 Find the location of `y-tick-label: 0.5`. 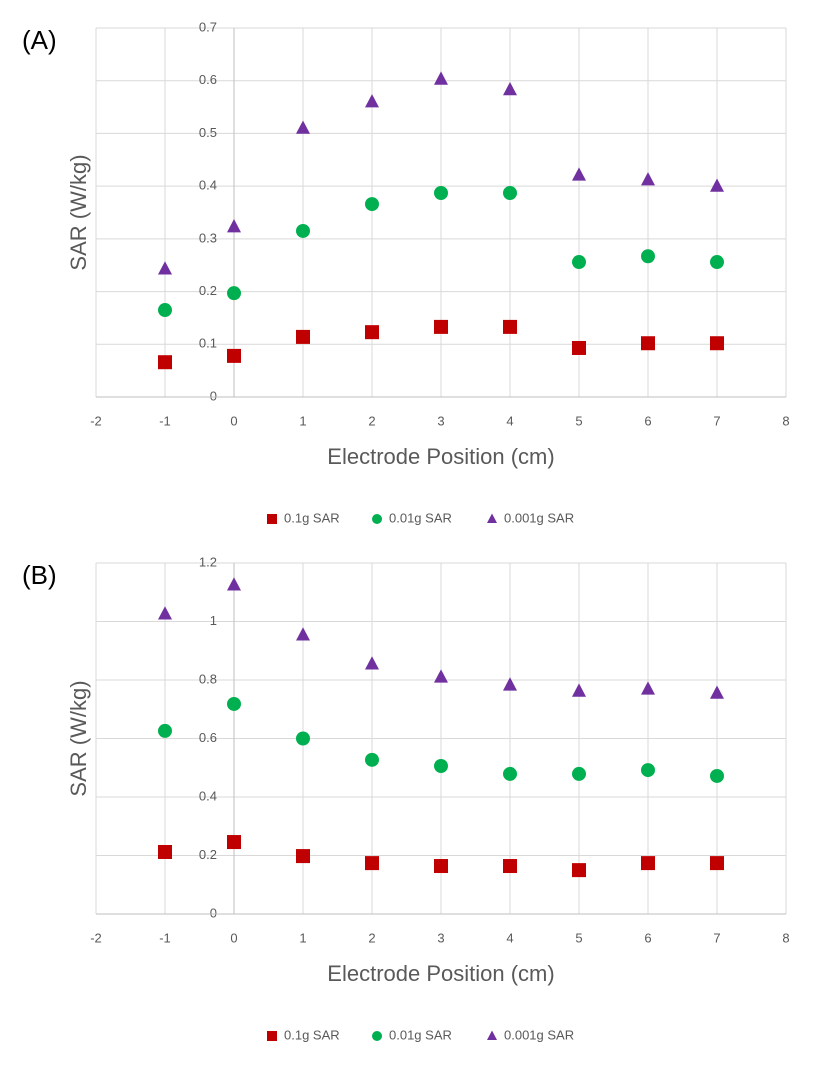

y-tick-label: 0.5 is located at coordinates (208, 132).